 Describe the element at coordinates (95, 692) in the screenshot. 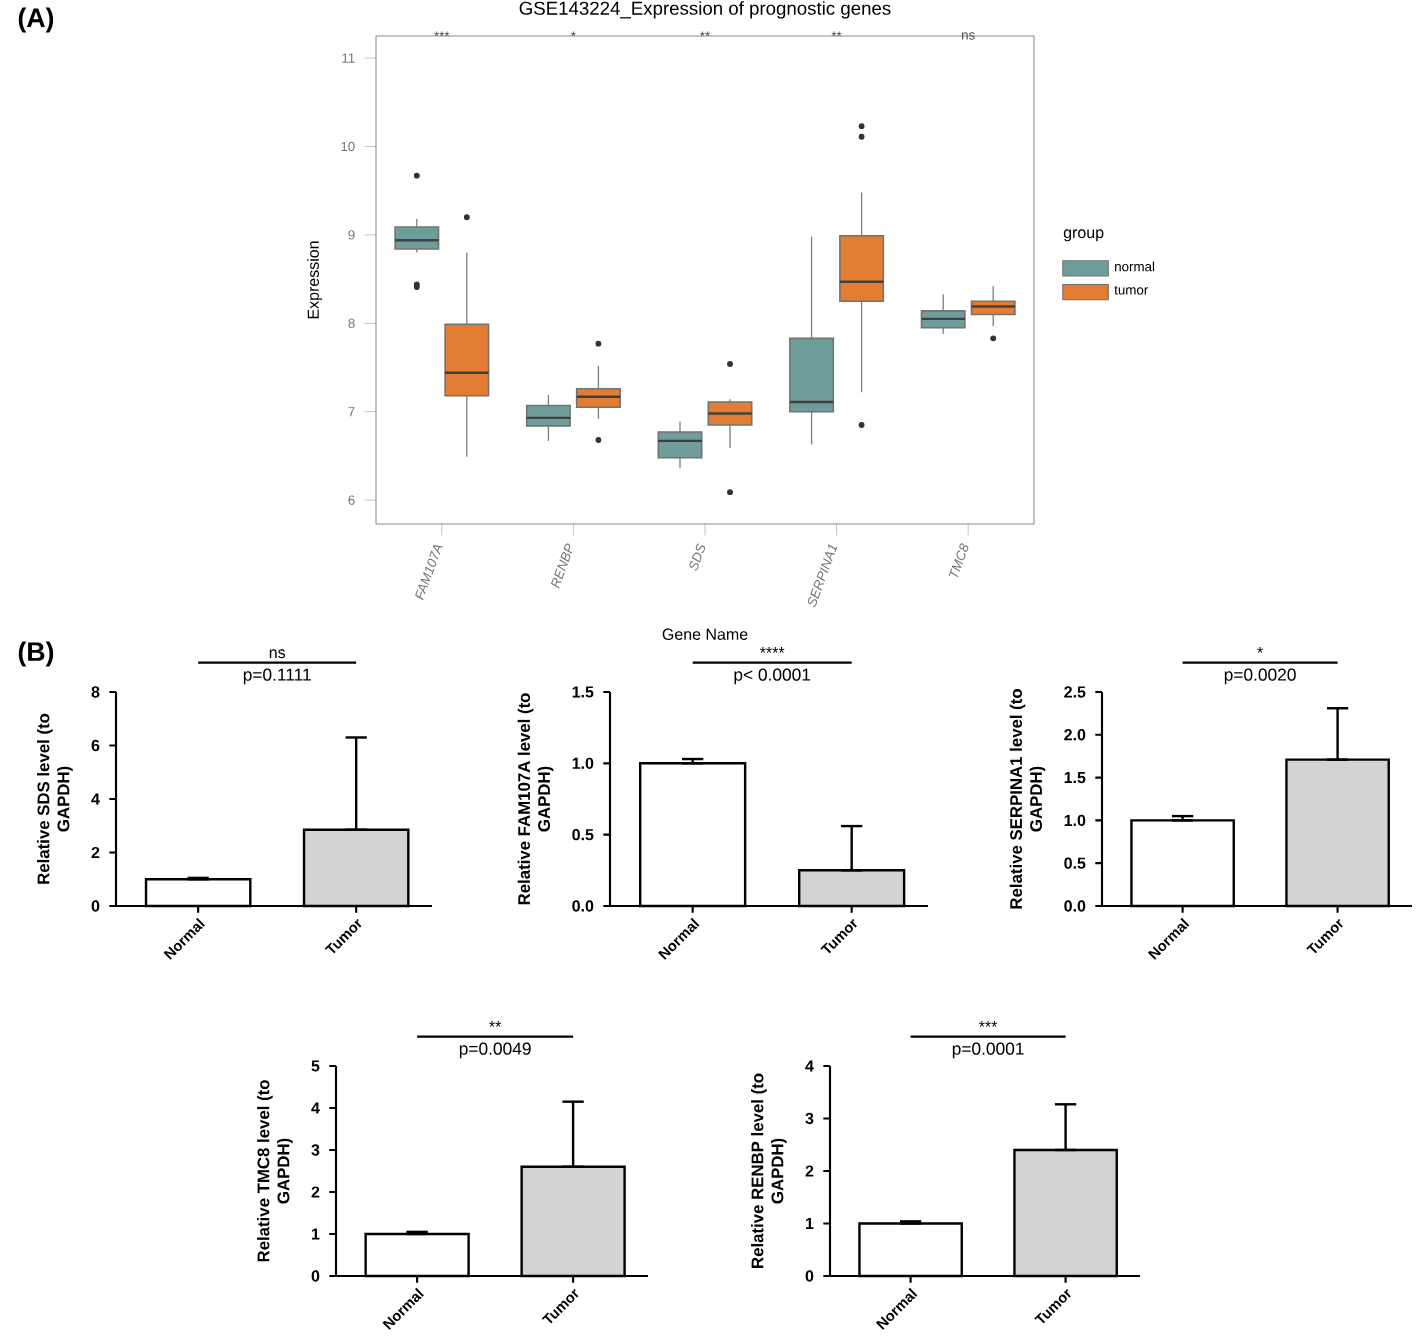

I see `y-tick-label: 8` at that location.